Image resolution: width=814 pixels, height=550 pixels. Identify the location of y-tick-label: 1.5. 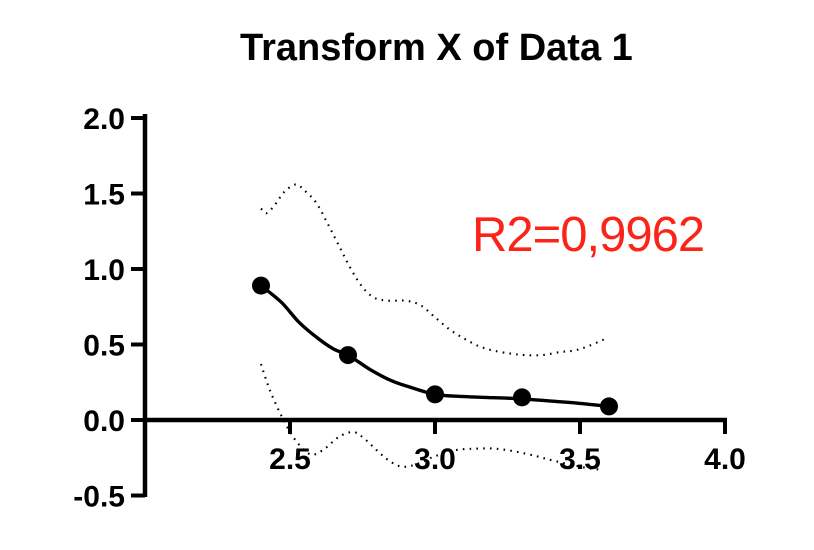
(104, 195).